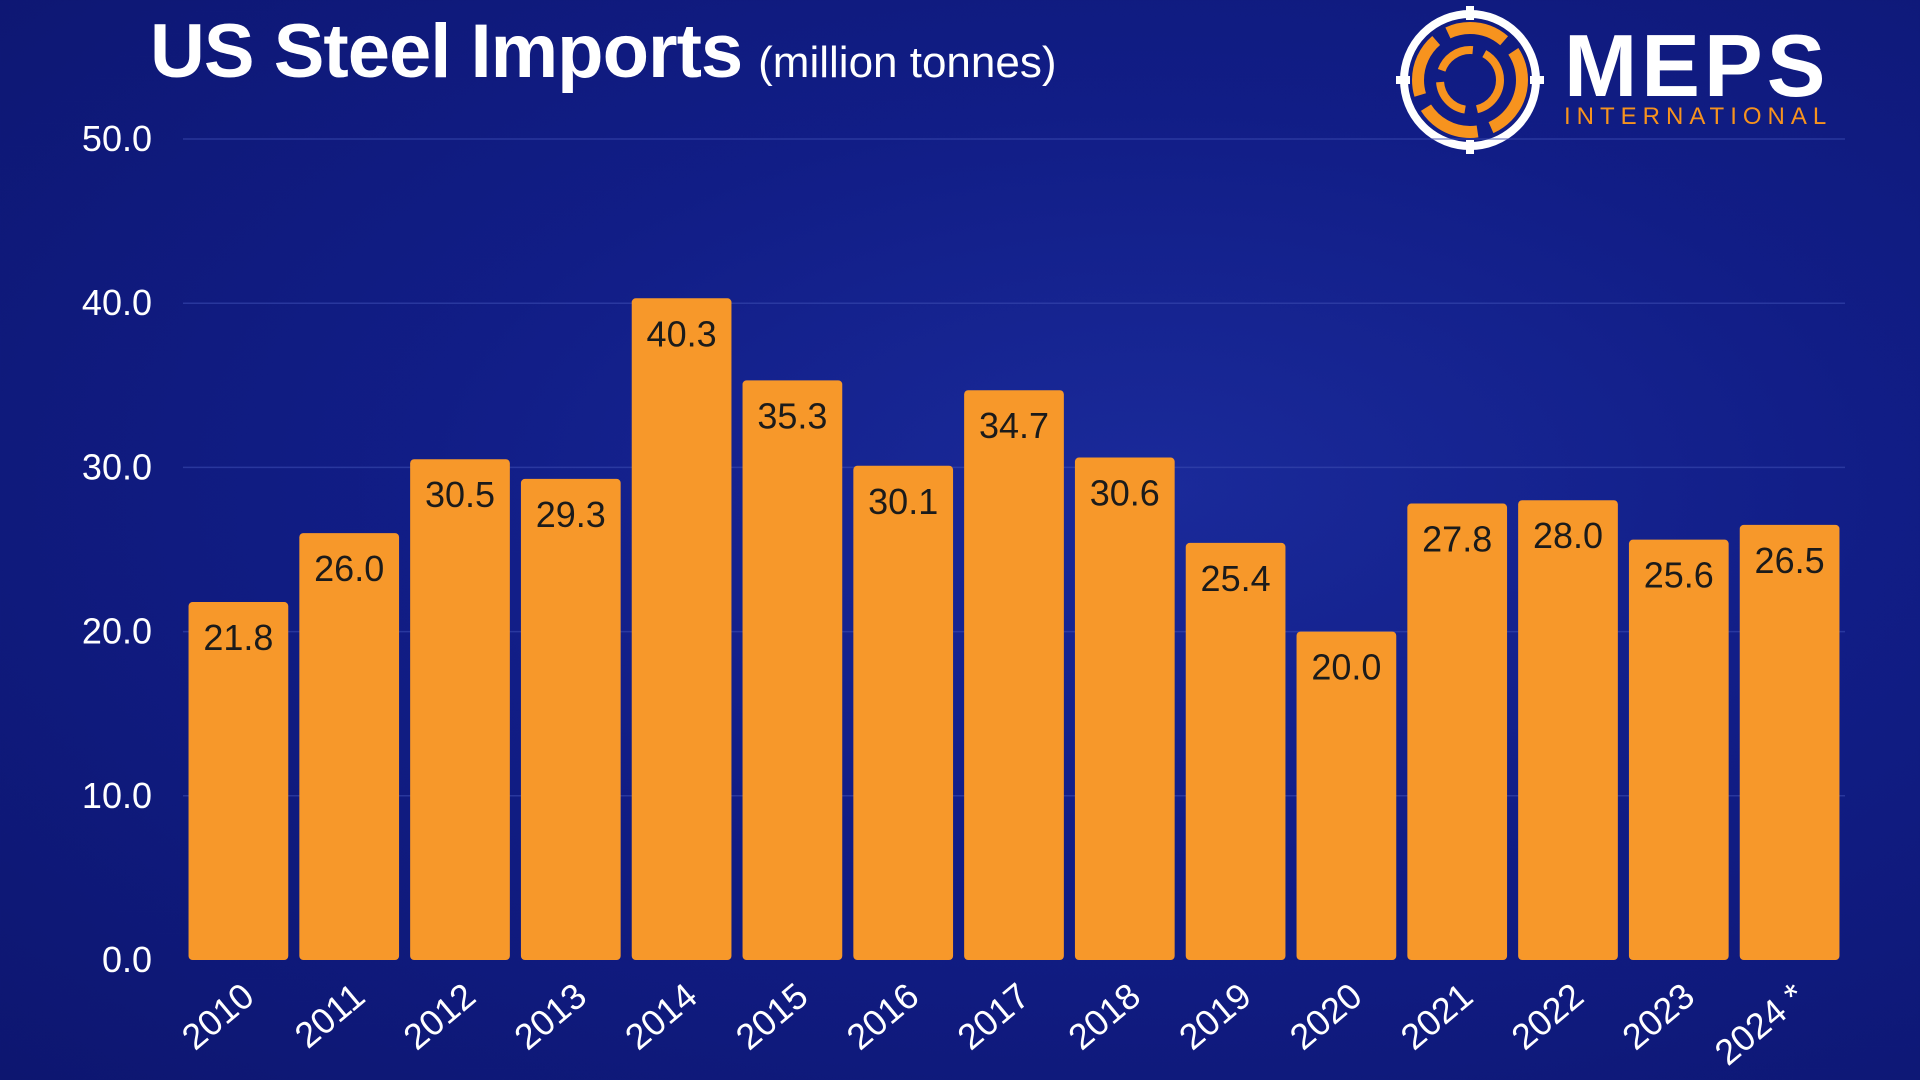 The width and height of the screenshot is (1920, 1080). Describe the element at coordinates (661, 1016) in the screenshot. I see `x-tick-label: 2014` at that location.